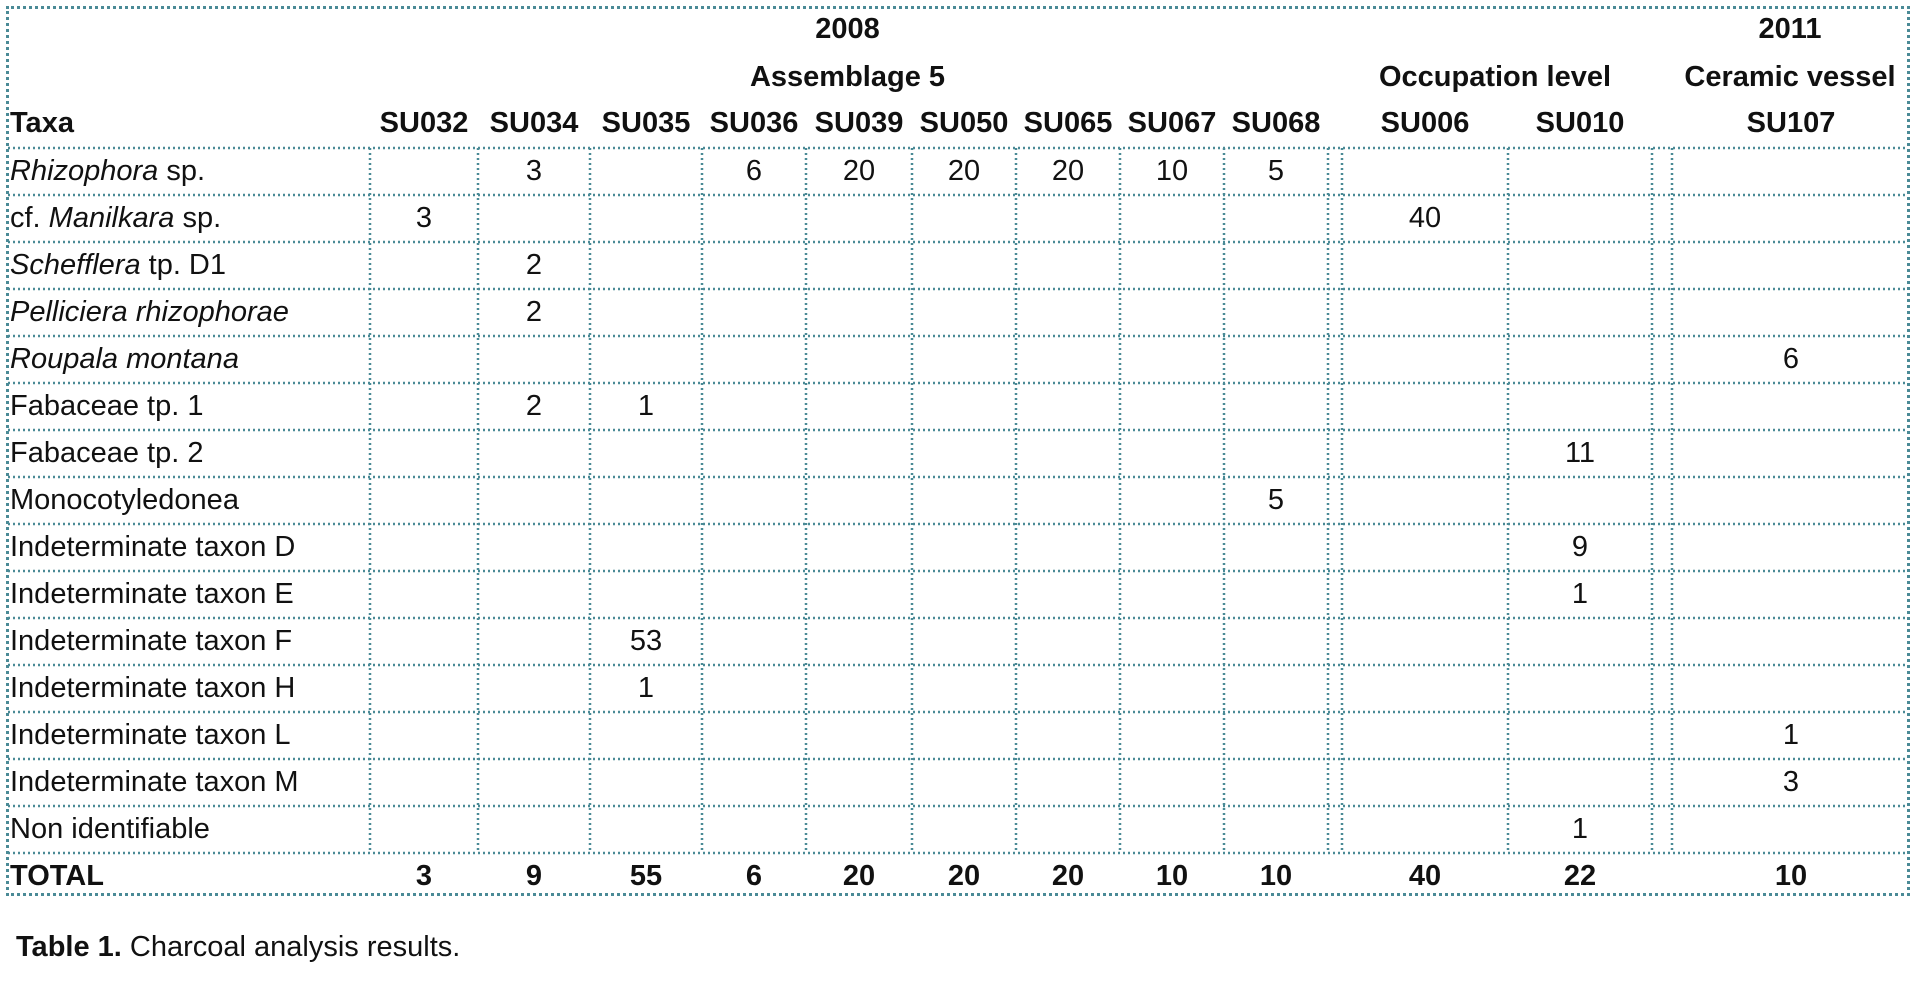 The image size is (1920, 988). I want to click on column-header-su107: SU107, so click(1791, 123).